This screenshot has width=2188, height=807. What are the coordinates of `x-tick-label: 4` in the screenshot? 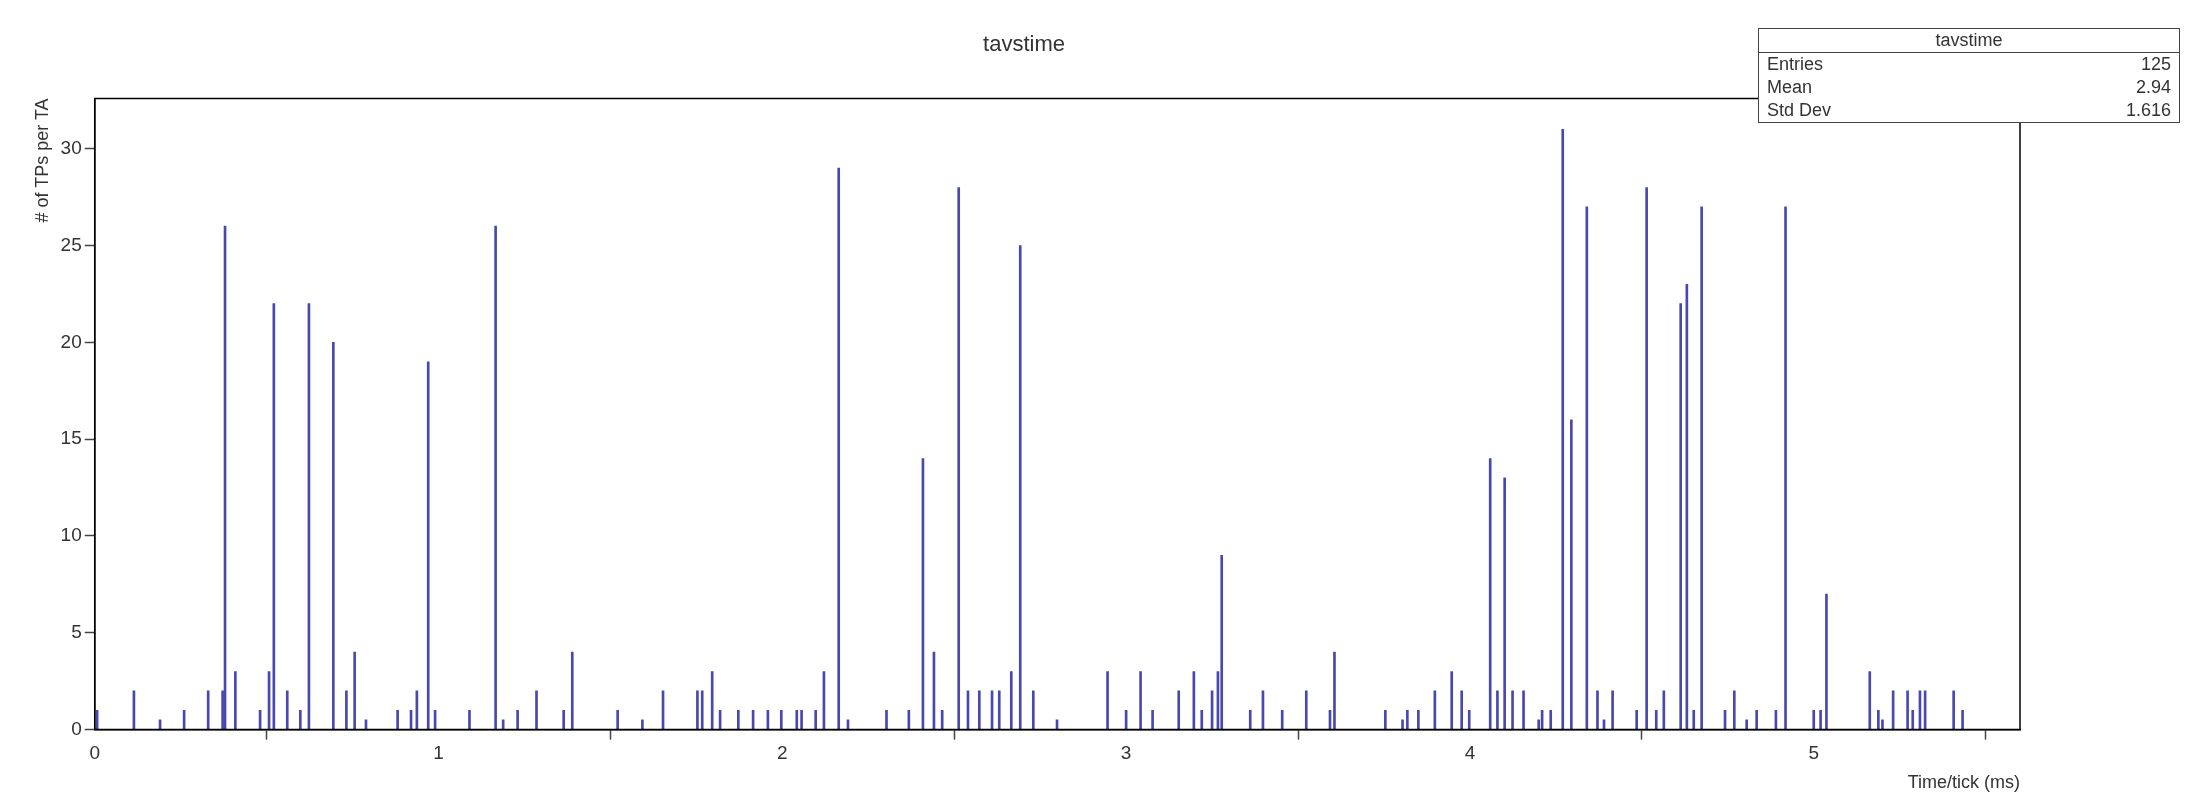 It's located at (1470, 753).